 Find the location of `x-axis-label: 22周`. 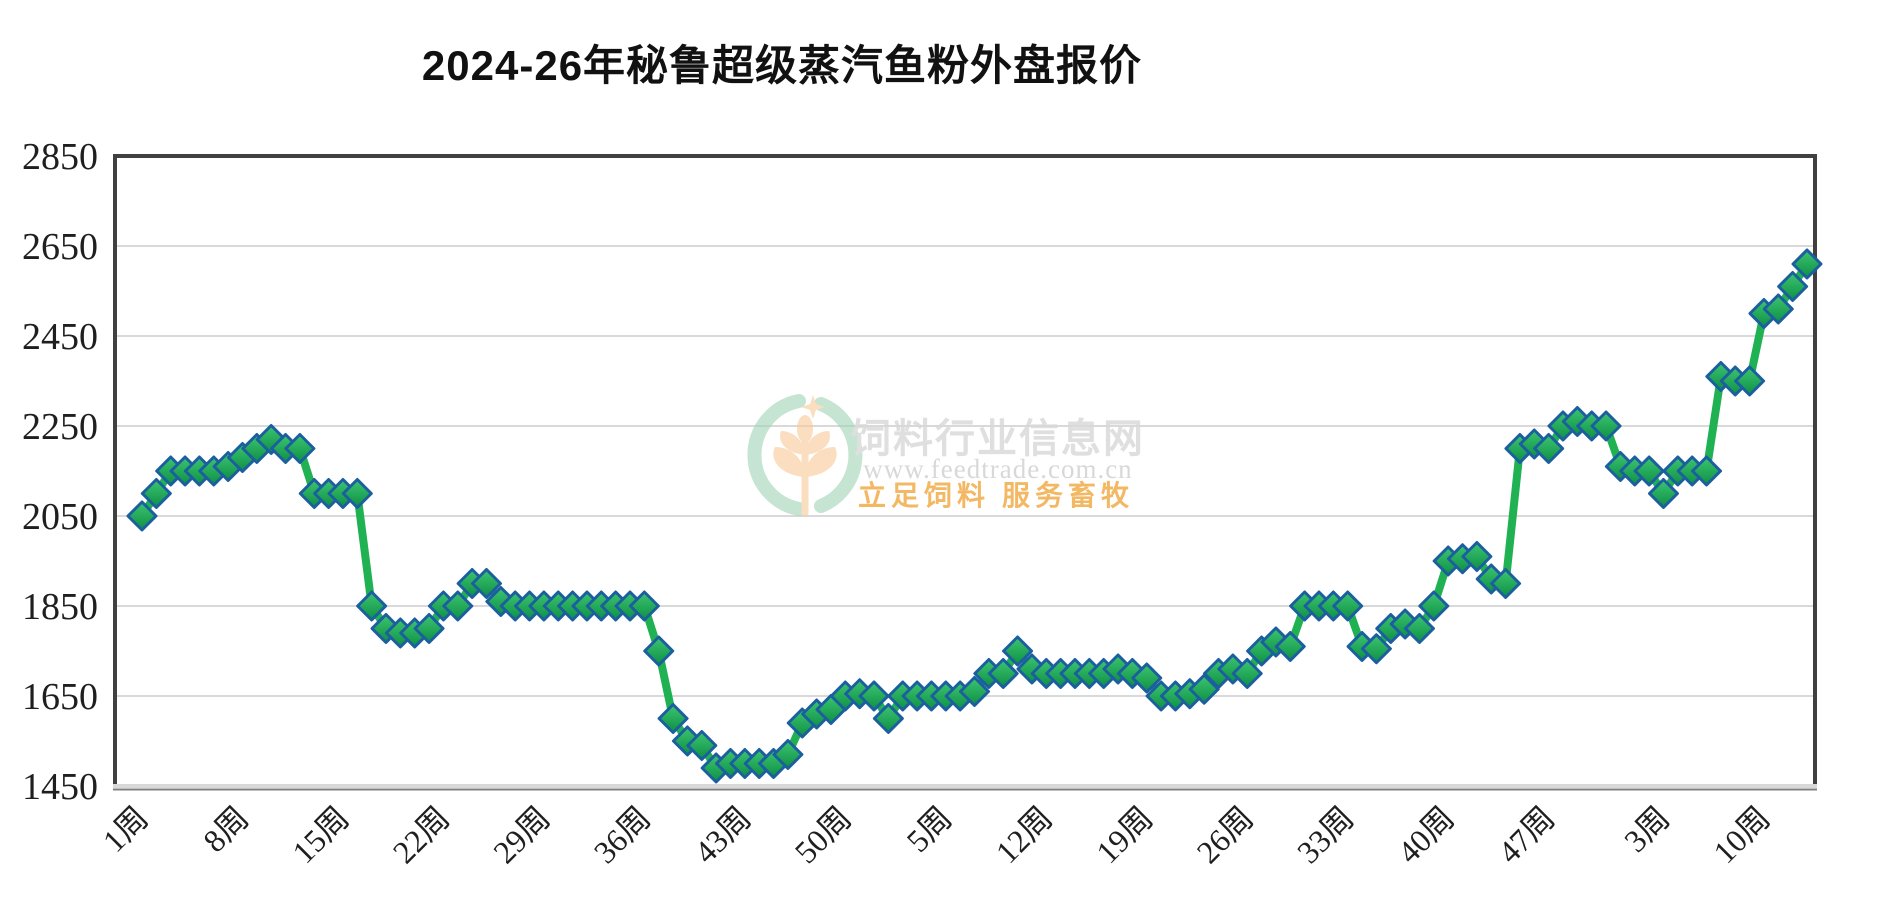

x-axis-label: 22周 is located at coordinates (421, 834).